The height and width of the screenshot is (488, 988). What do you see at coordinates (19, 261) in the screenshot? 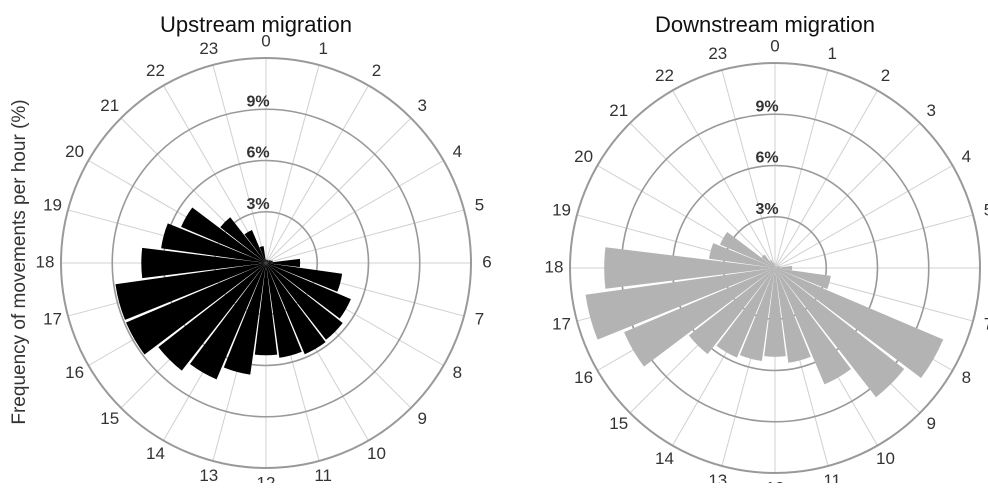
I see `y-axis-label: Frequency of movements per hour (%)` at bounding box center [19, 261].